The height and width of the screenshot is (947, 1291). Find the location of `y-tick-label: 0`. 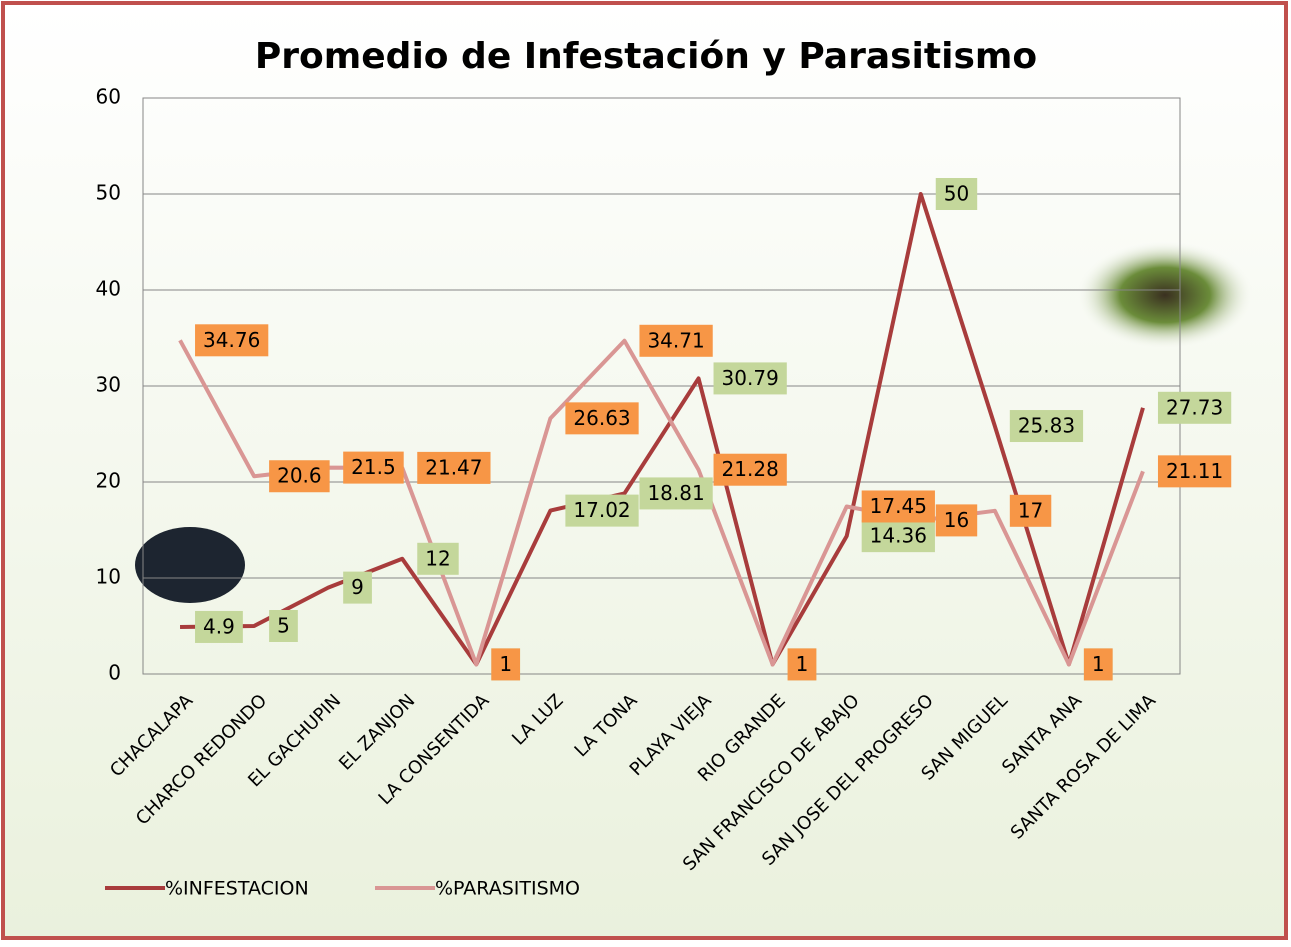

y-tick-label: 0 is located at coordinates (114, 673).